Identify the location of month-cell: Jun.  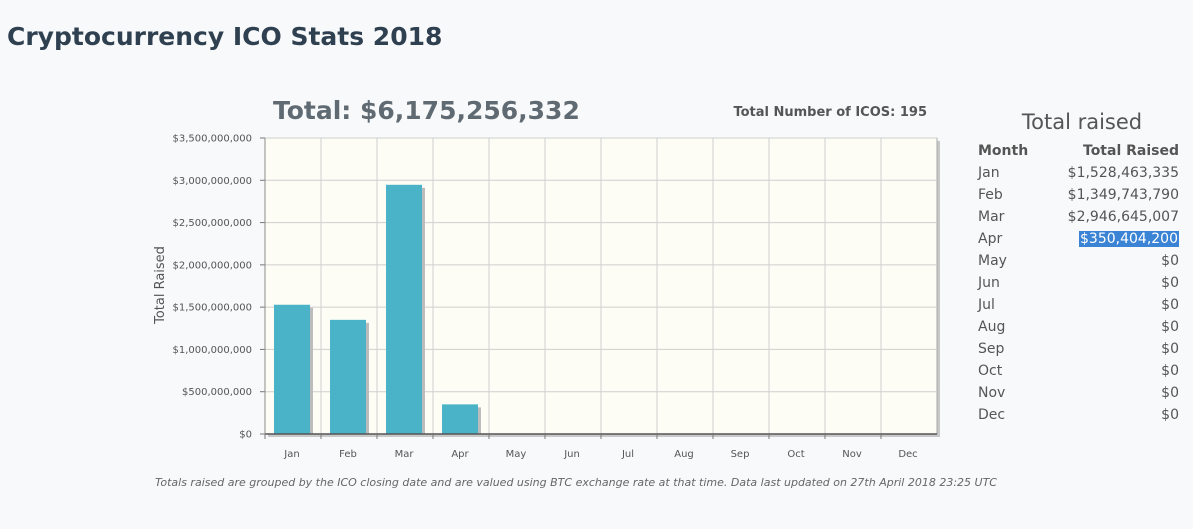
(989, 283).